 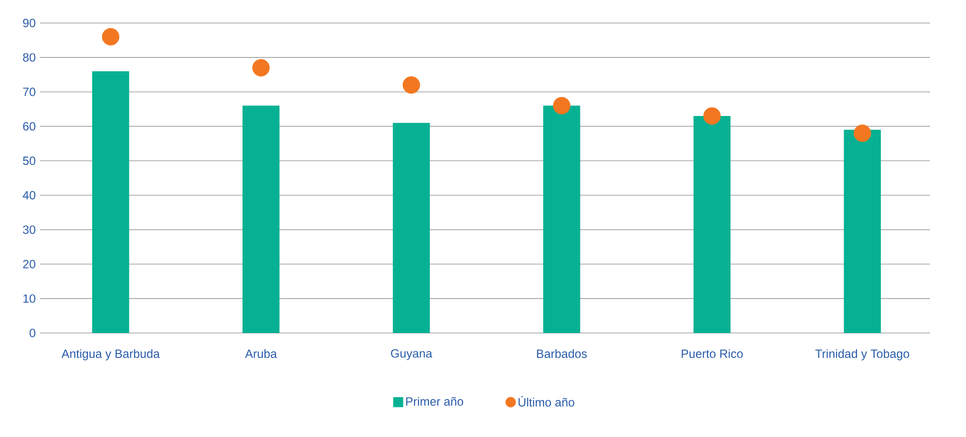 What do you see at coordinates (562, 353) in the screenshot?
I see `x-tick-label: Barbados` at bounding box center [562, 353].